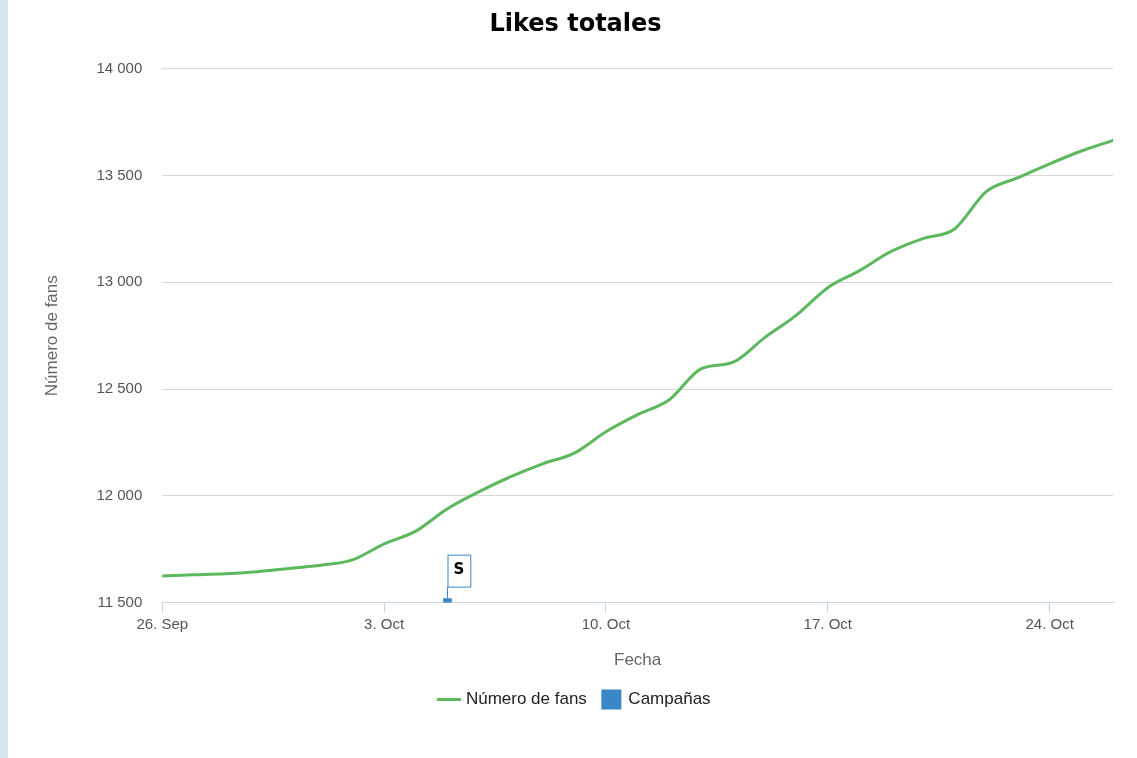 This screenshot has height=758, width=1137. I want to click on x-axis-title: Fecha, so click(638, 660).